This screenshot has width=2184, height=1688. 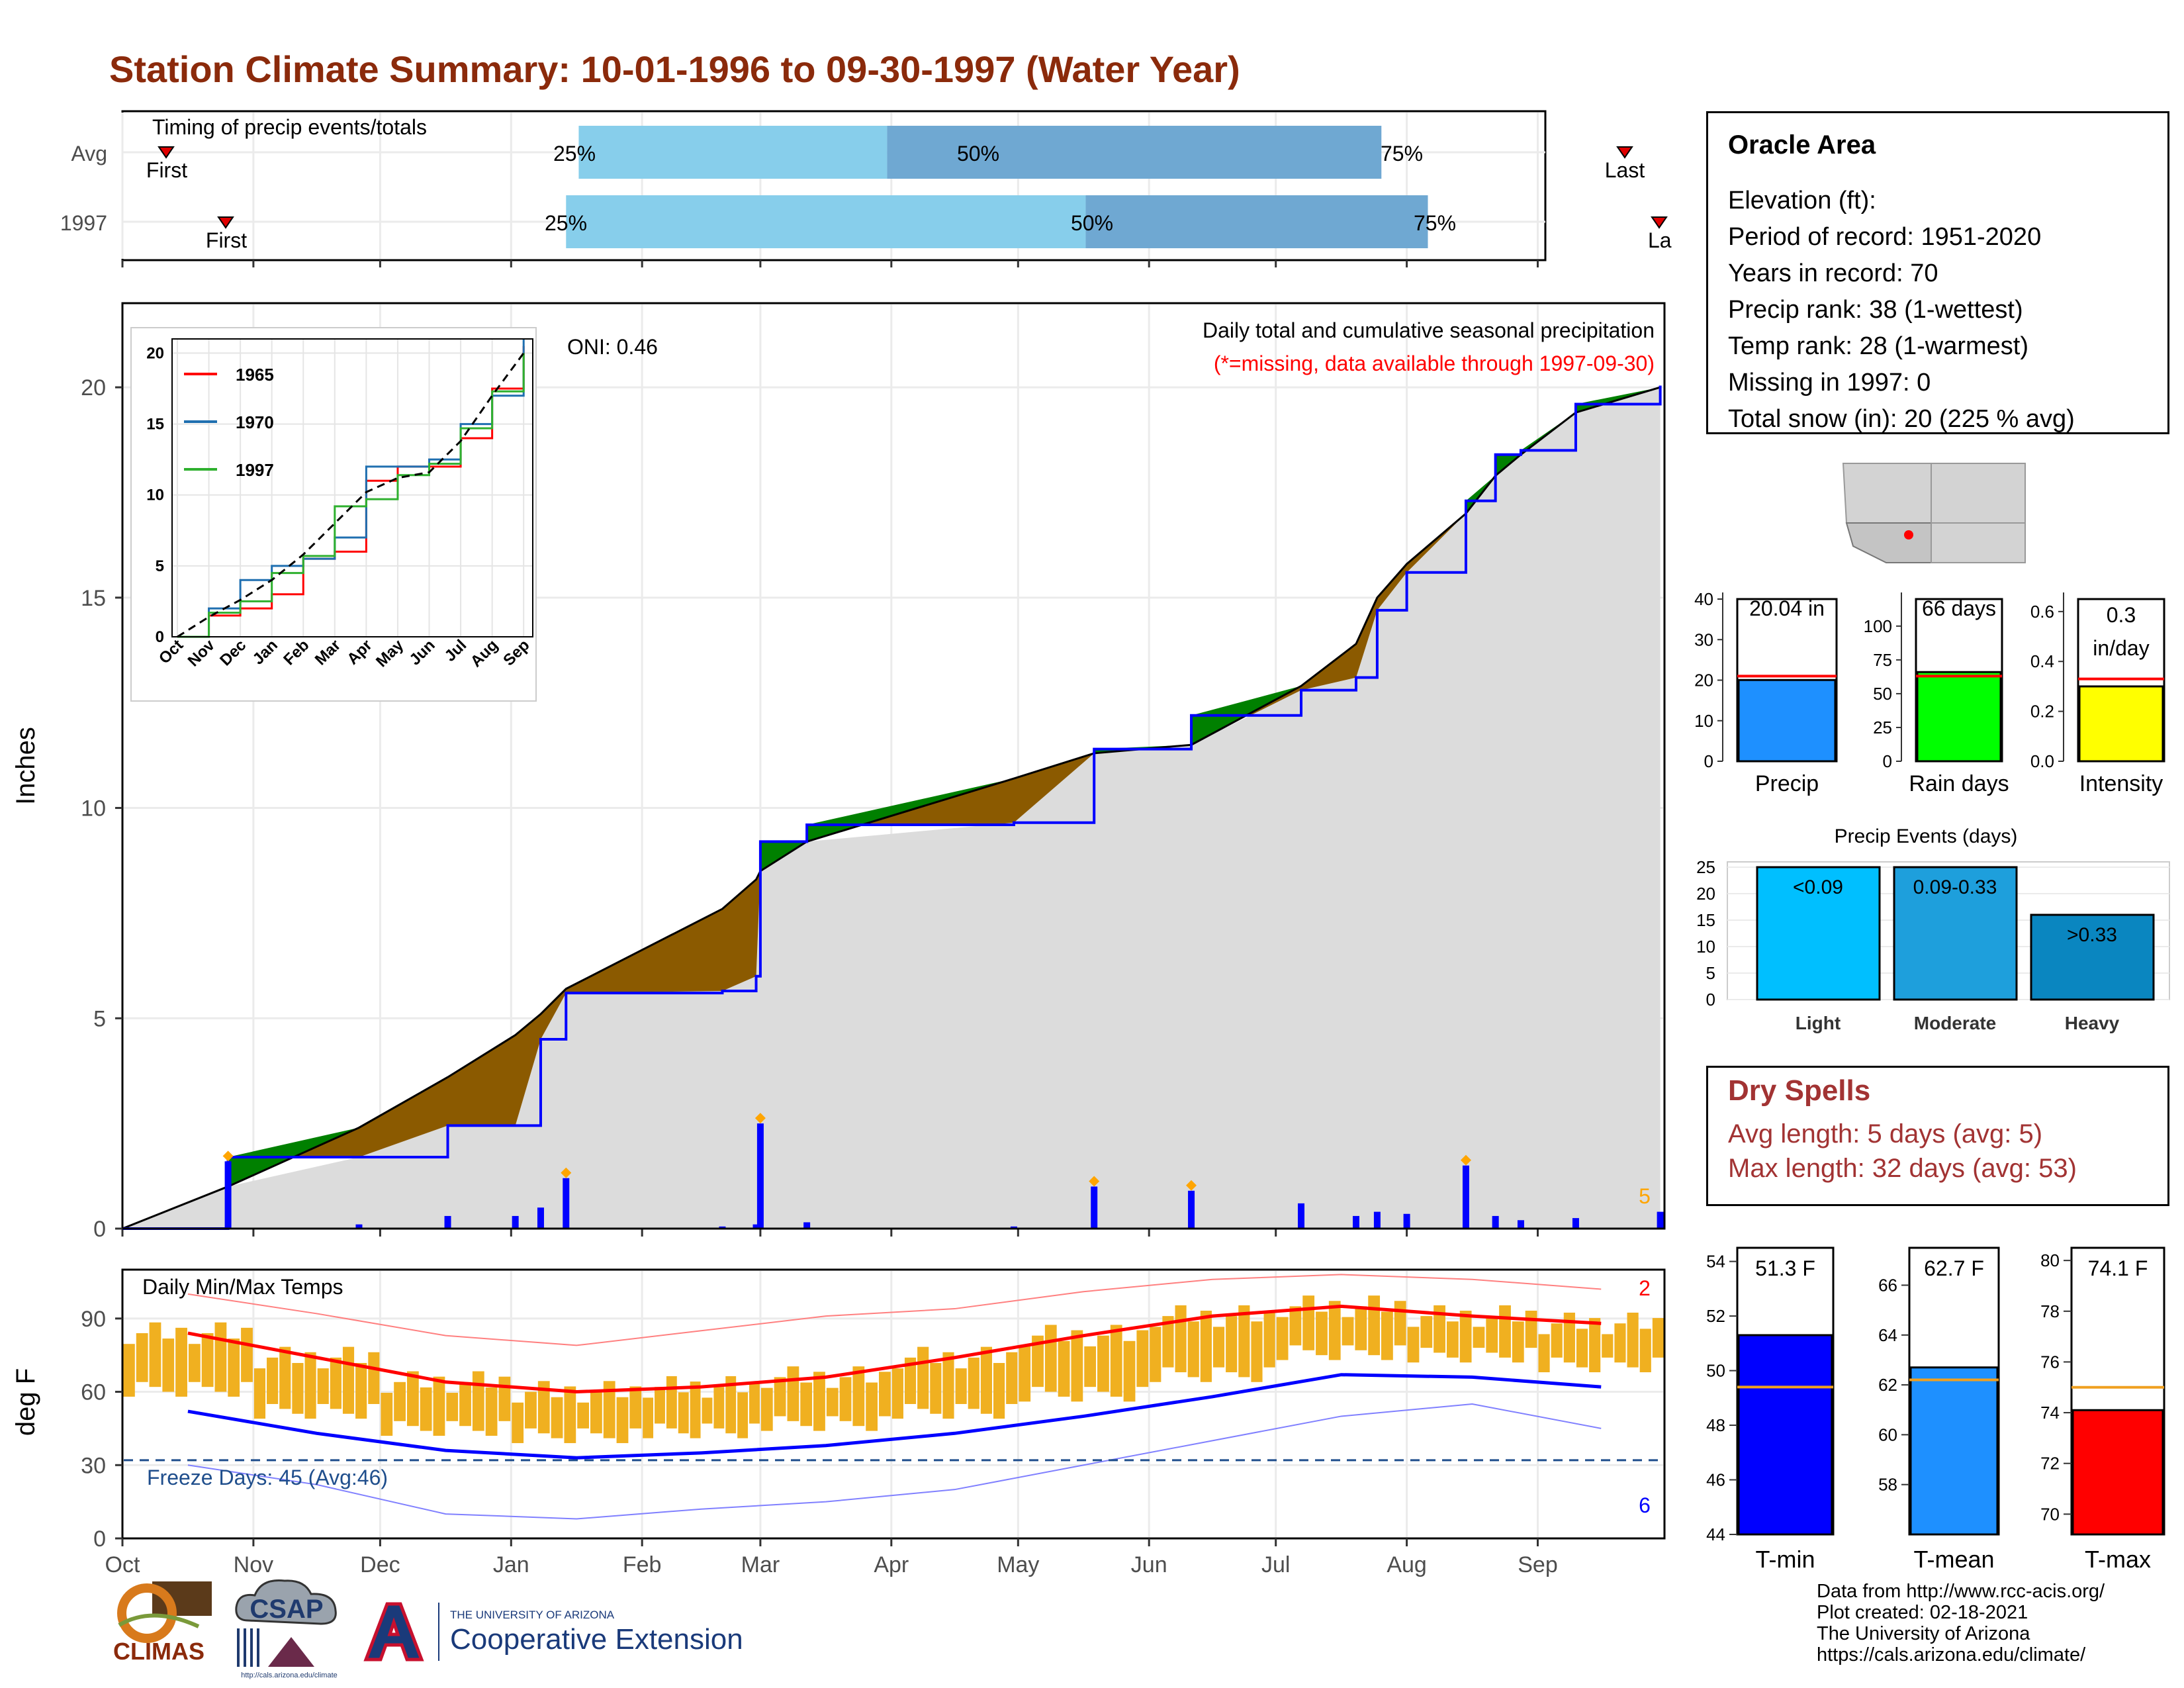 I want to click on summary-ytick-label-2-0: 0.0, so click(x=2042, y=761).